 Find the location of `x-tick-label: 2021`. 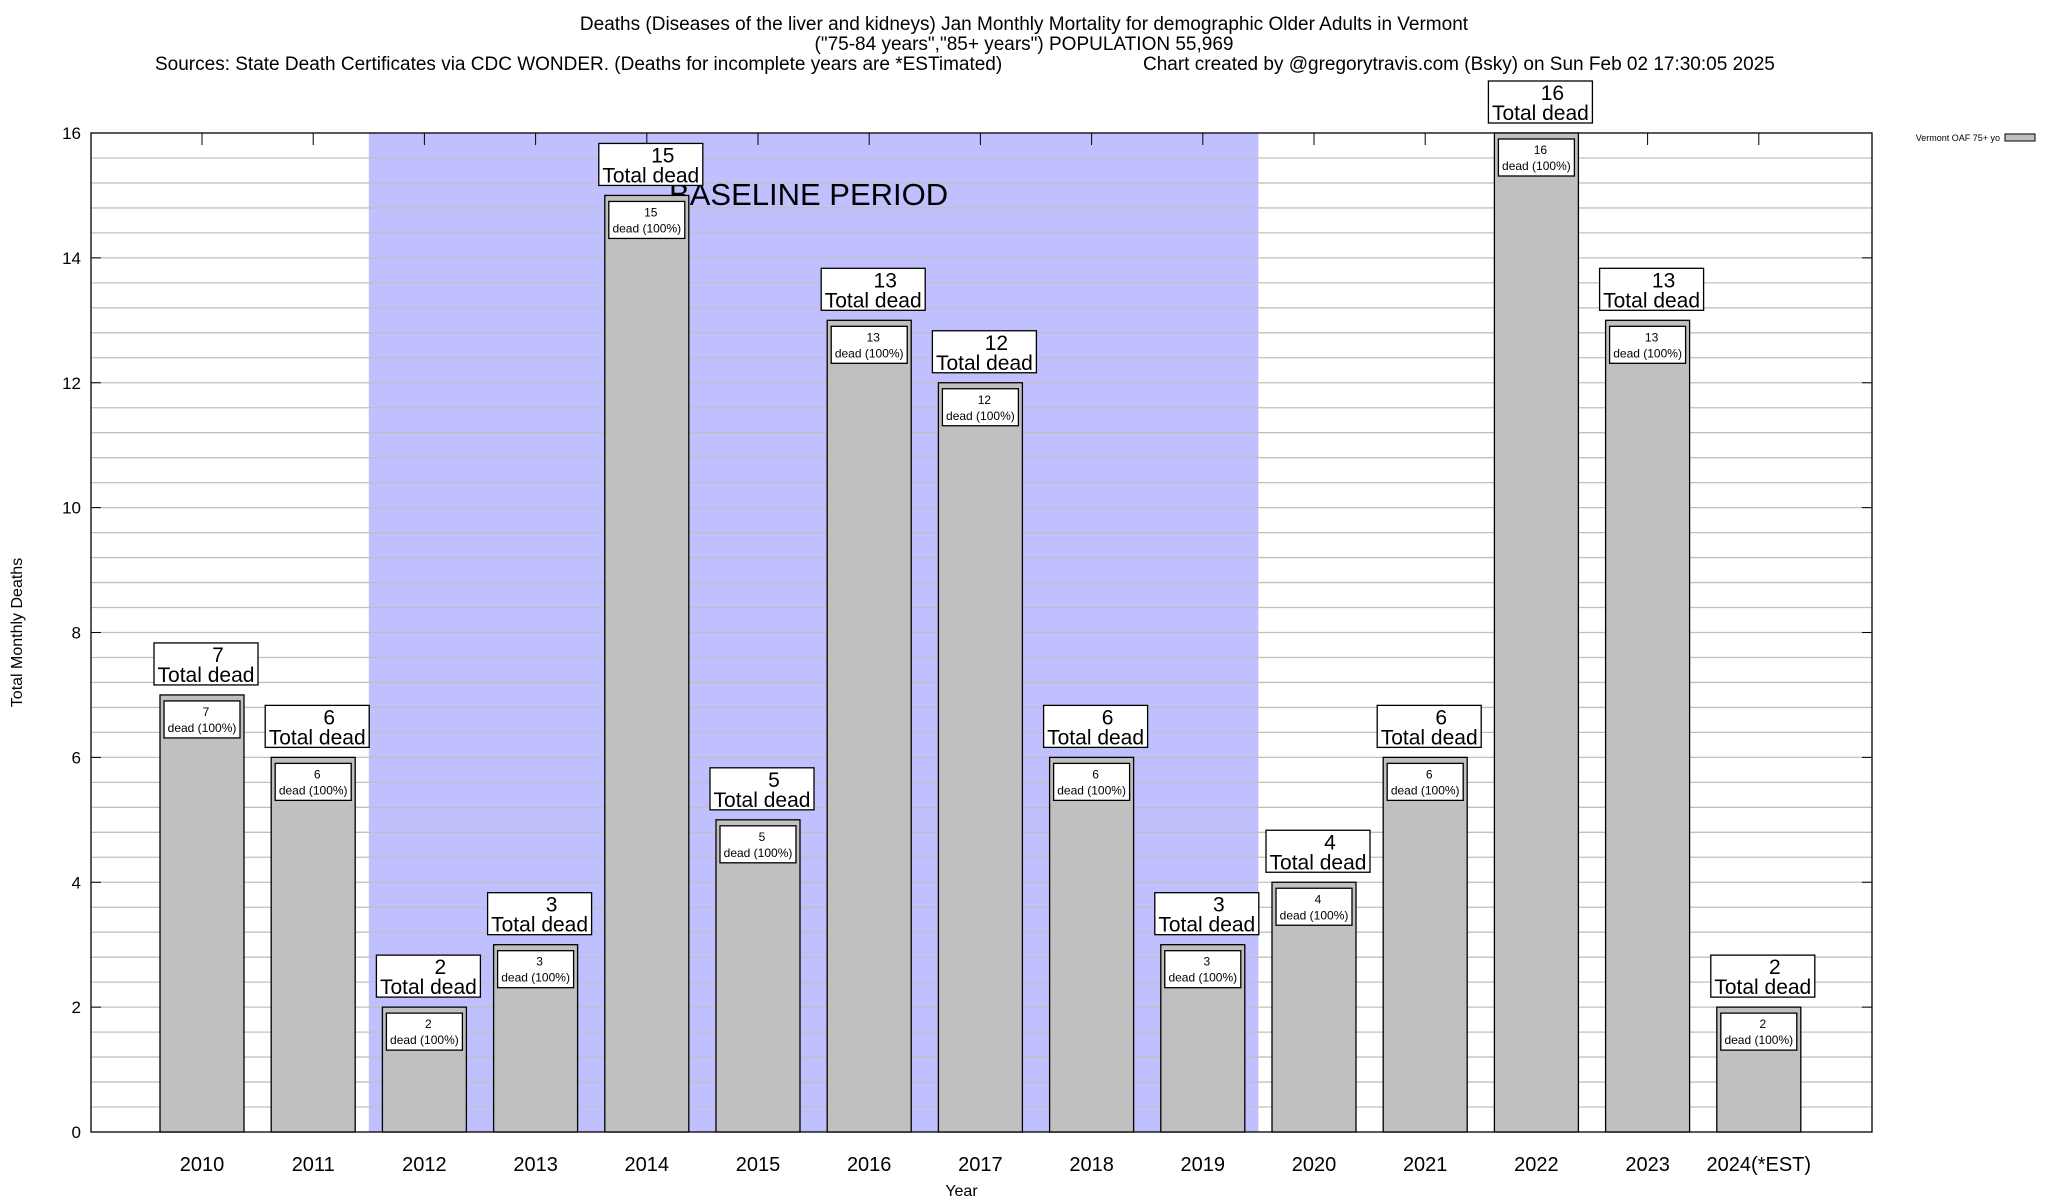

x-tick-label: 2021 is located at coordinates (1425, 1165).